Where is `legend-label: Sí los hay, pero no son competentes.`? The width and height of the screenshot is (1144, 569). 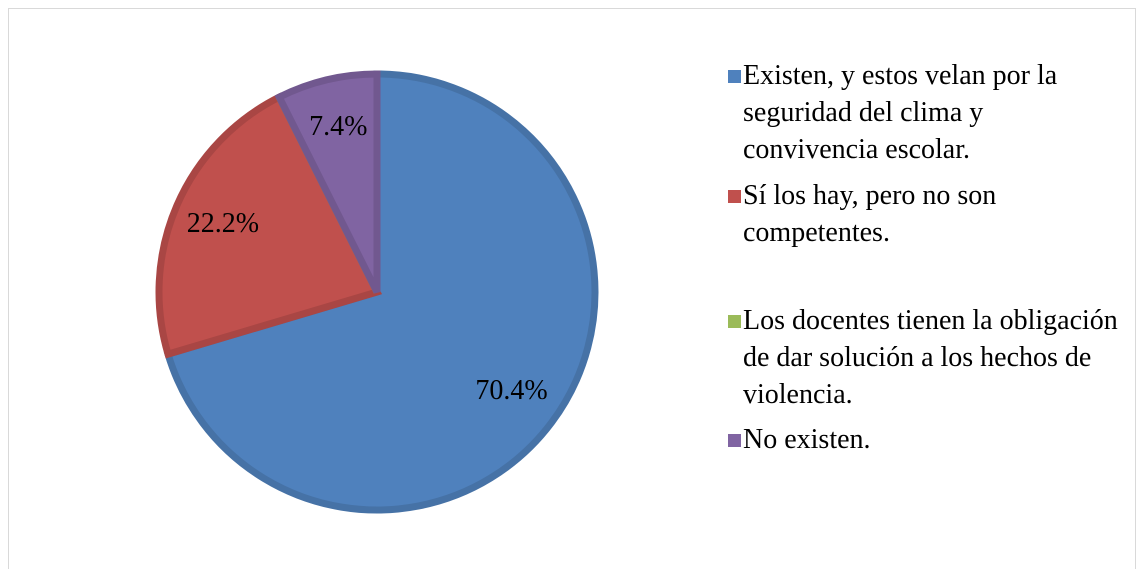
legend-label: Sí los hay, pero no son competentes. is located at coordinates (870, 214).